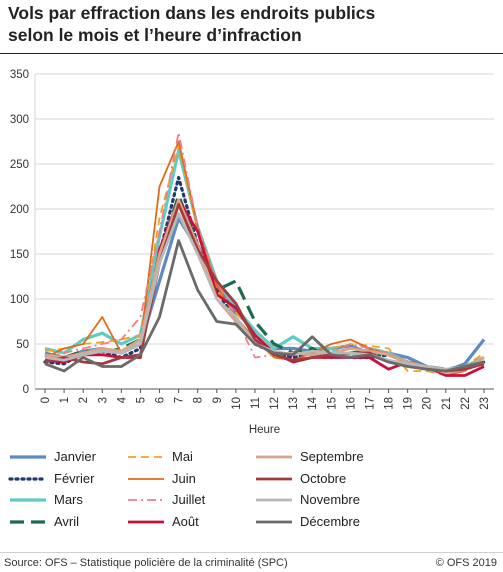  I want to click on x-tick-label: 12, so click(275, 403).